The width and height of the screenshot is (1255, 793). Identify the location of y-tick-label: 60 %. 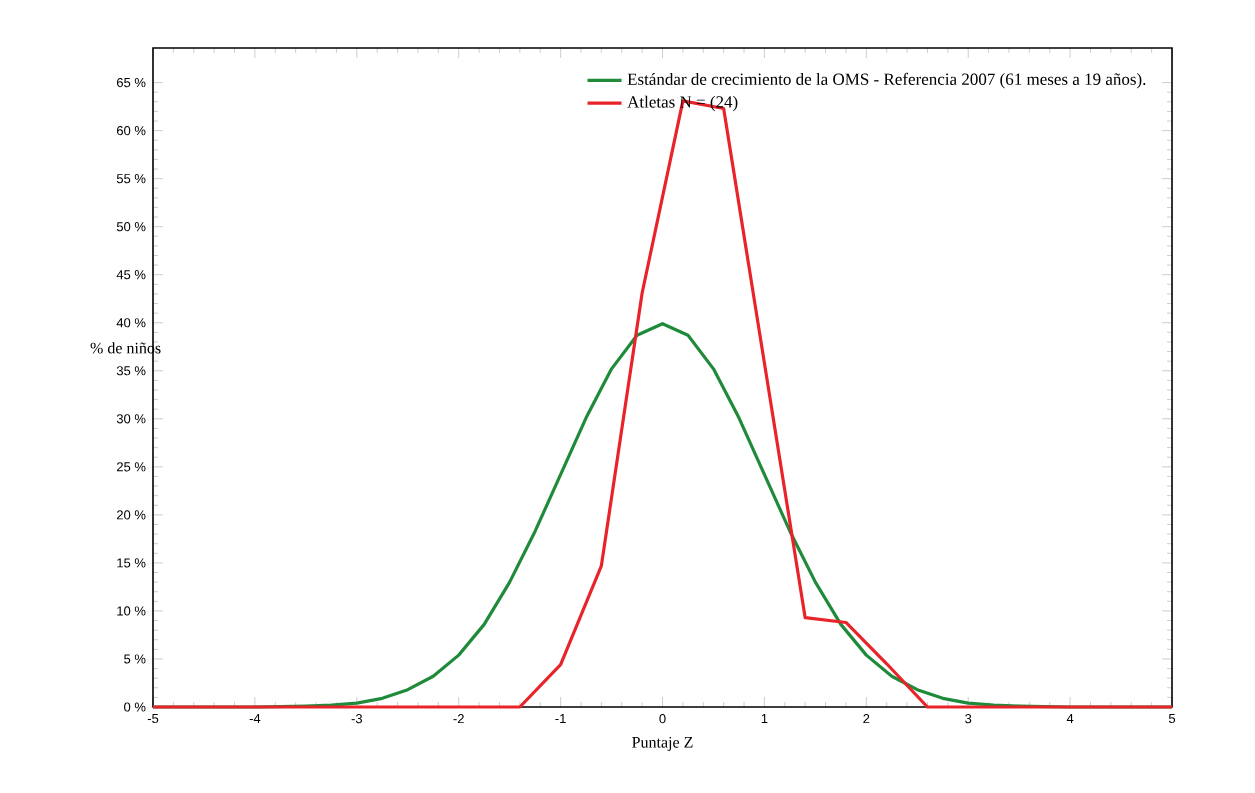
(131, 131).